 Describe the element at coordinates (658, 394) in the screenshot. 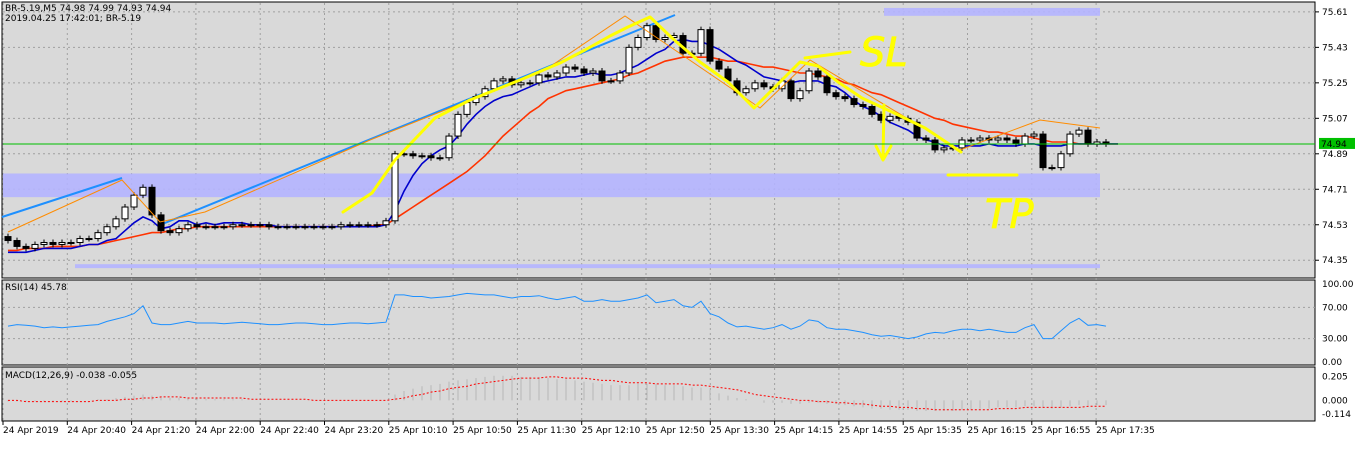

I see `macd-panel` at that location.